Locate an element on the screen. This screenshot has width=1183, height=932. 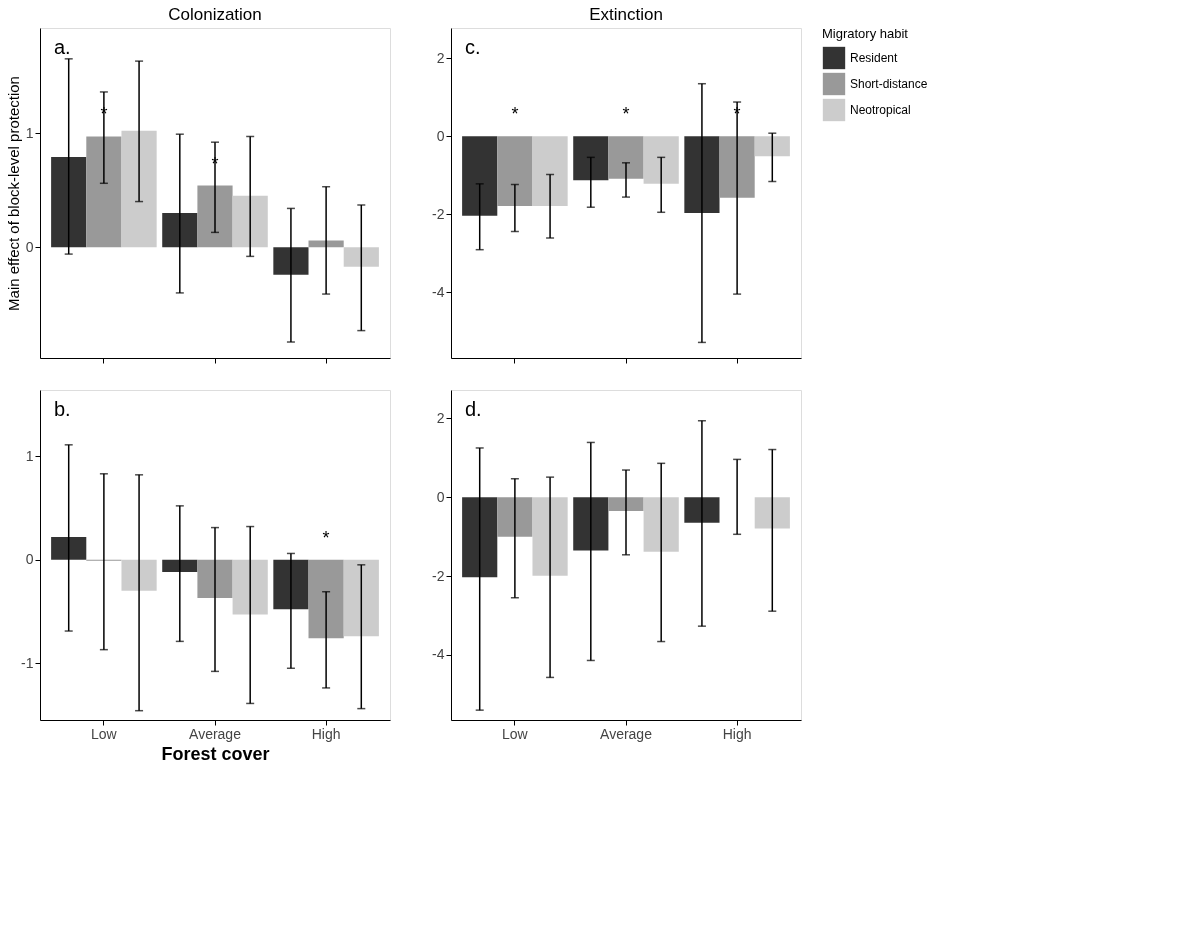
y-tick-label: -1 is located at coordinates (27, 662).